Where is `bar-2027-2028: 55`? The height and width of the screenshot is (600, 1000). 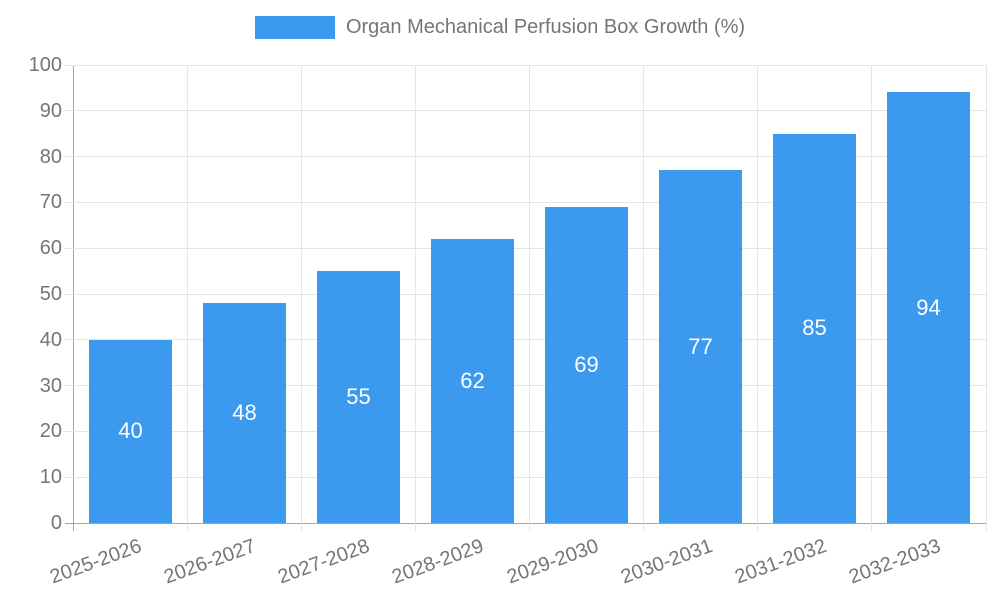
bar-2027-2028: 55 is located at coordinates (358, 397).